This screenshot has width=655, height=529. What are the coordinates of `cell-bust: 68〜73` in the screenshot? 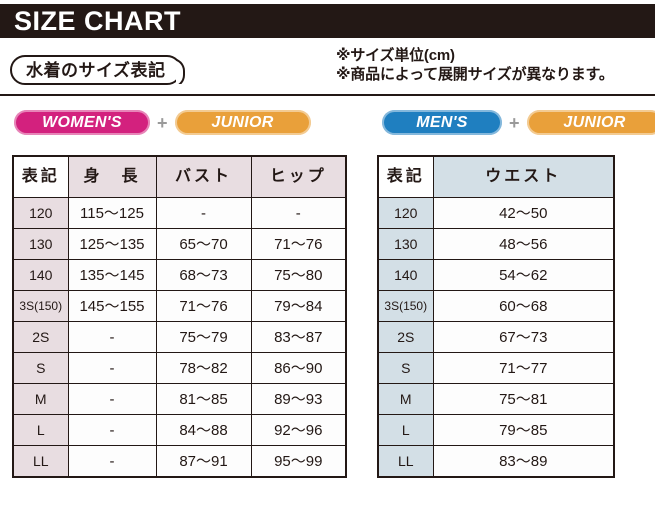 It's located at (203, 275).